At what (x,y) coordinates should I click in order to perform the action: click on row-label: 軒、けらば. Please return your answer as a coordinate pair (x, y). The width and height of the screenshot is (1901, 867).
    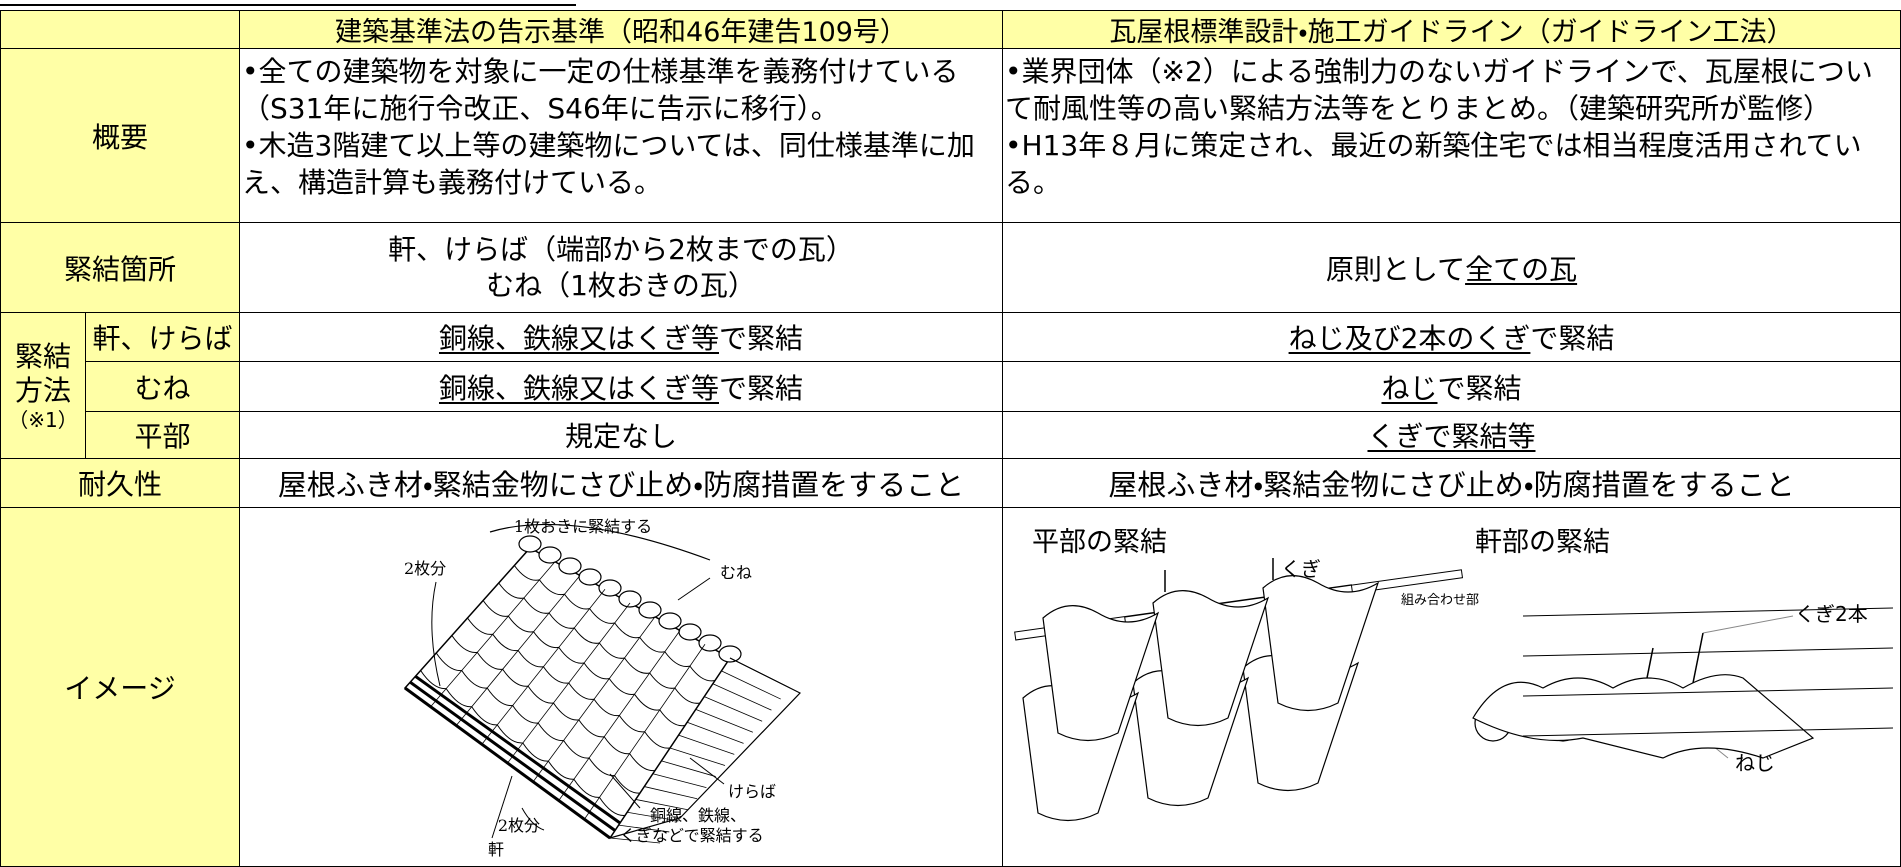
    Looking at the image, I should click on (162, 337).